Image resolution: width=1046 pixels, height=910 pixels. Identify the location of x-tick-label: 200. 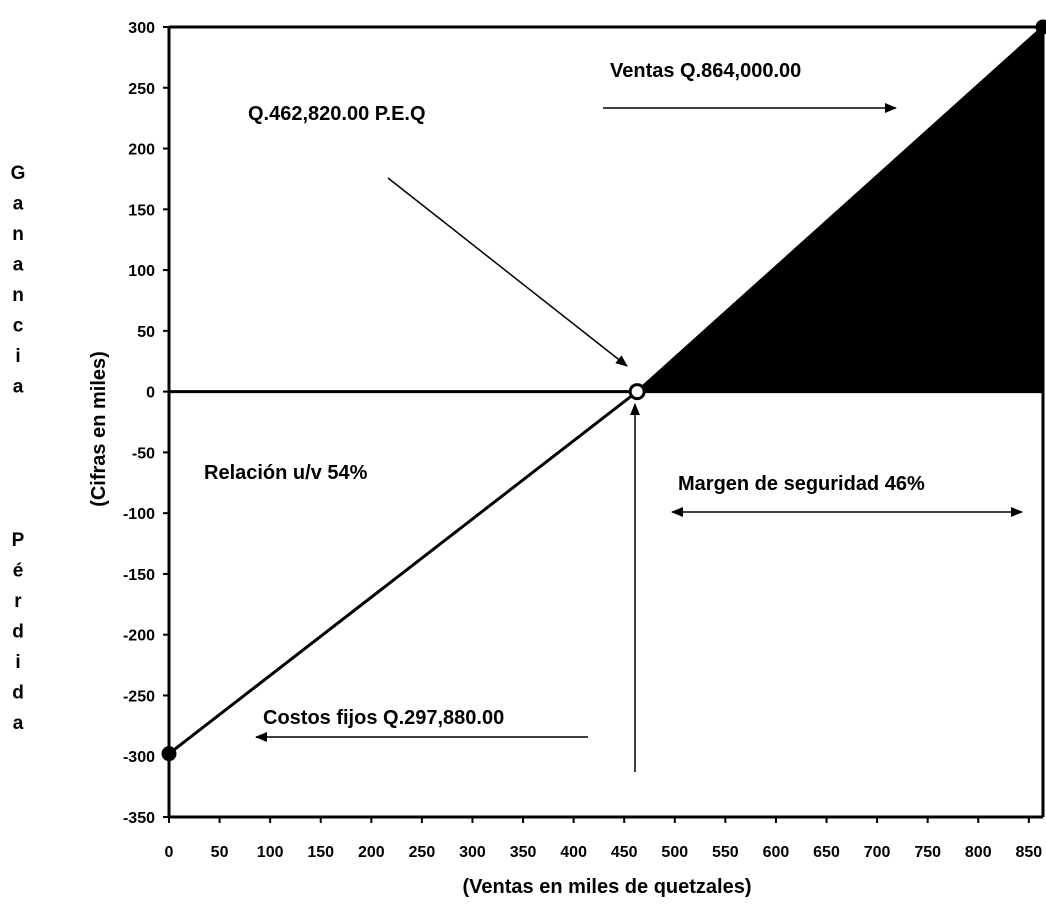
(371, 852).